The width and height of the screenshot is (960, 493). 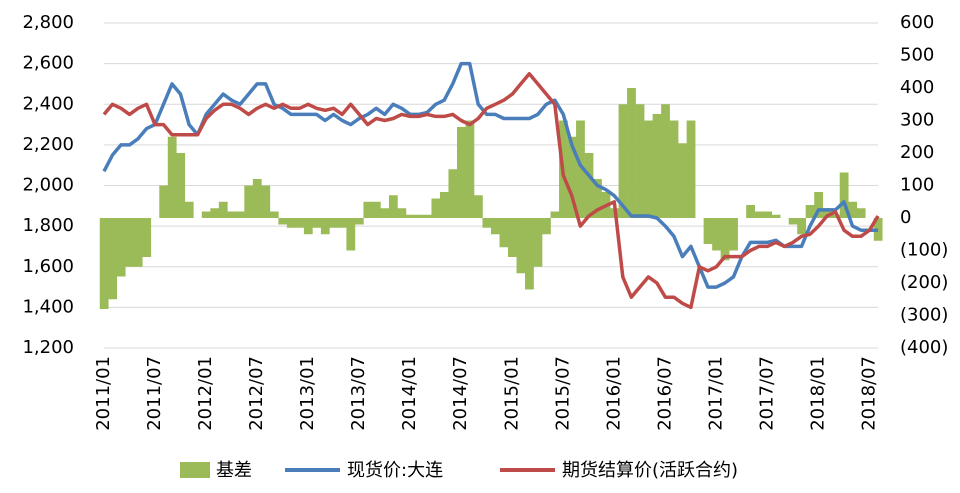 What do you see at coordinates (48, 306) in the screenshot?
I see `y-tick-label: 1,400` at bounding box center [48, 306].